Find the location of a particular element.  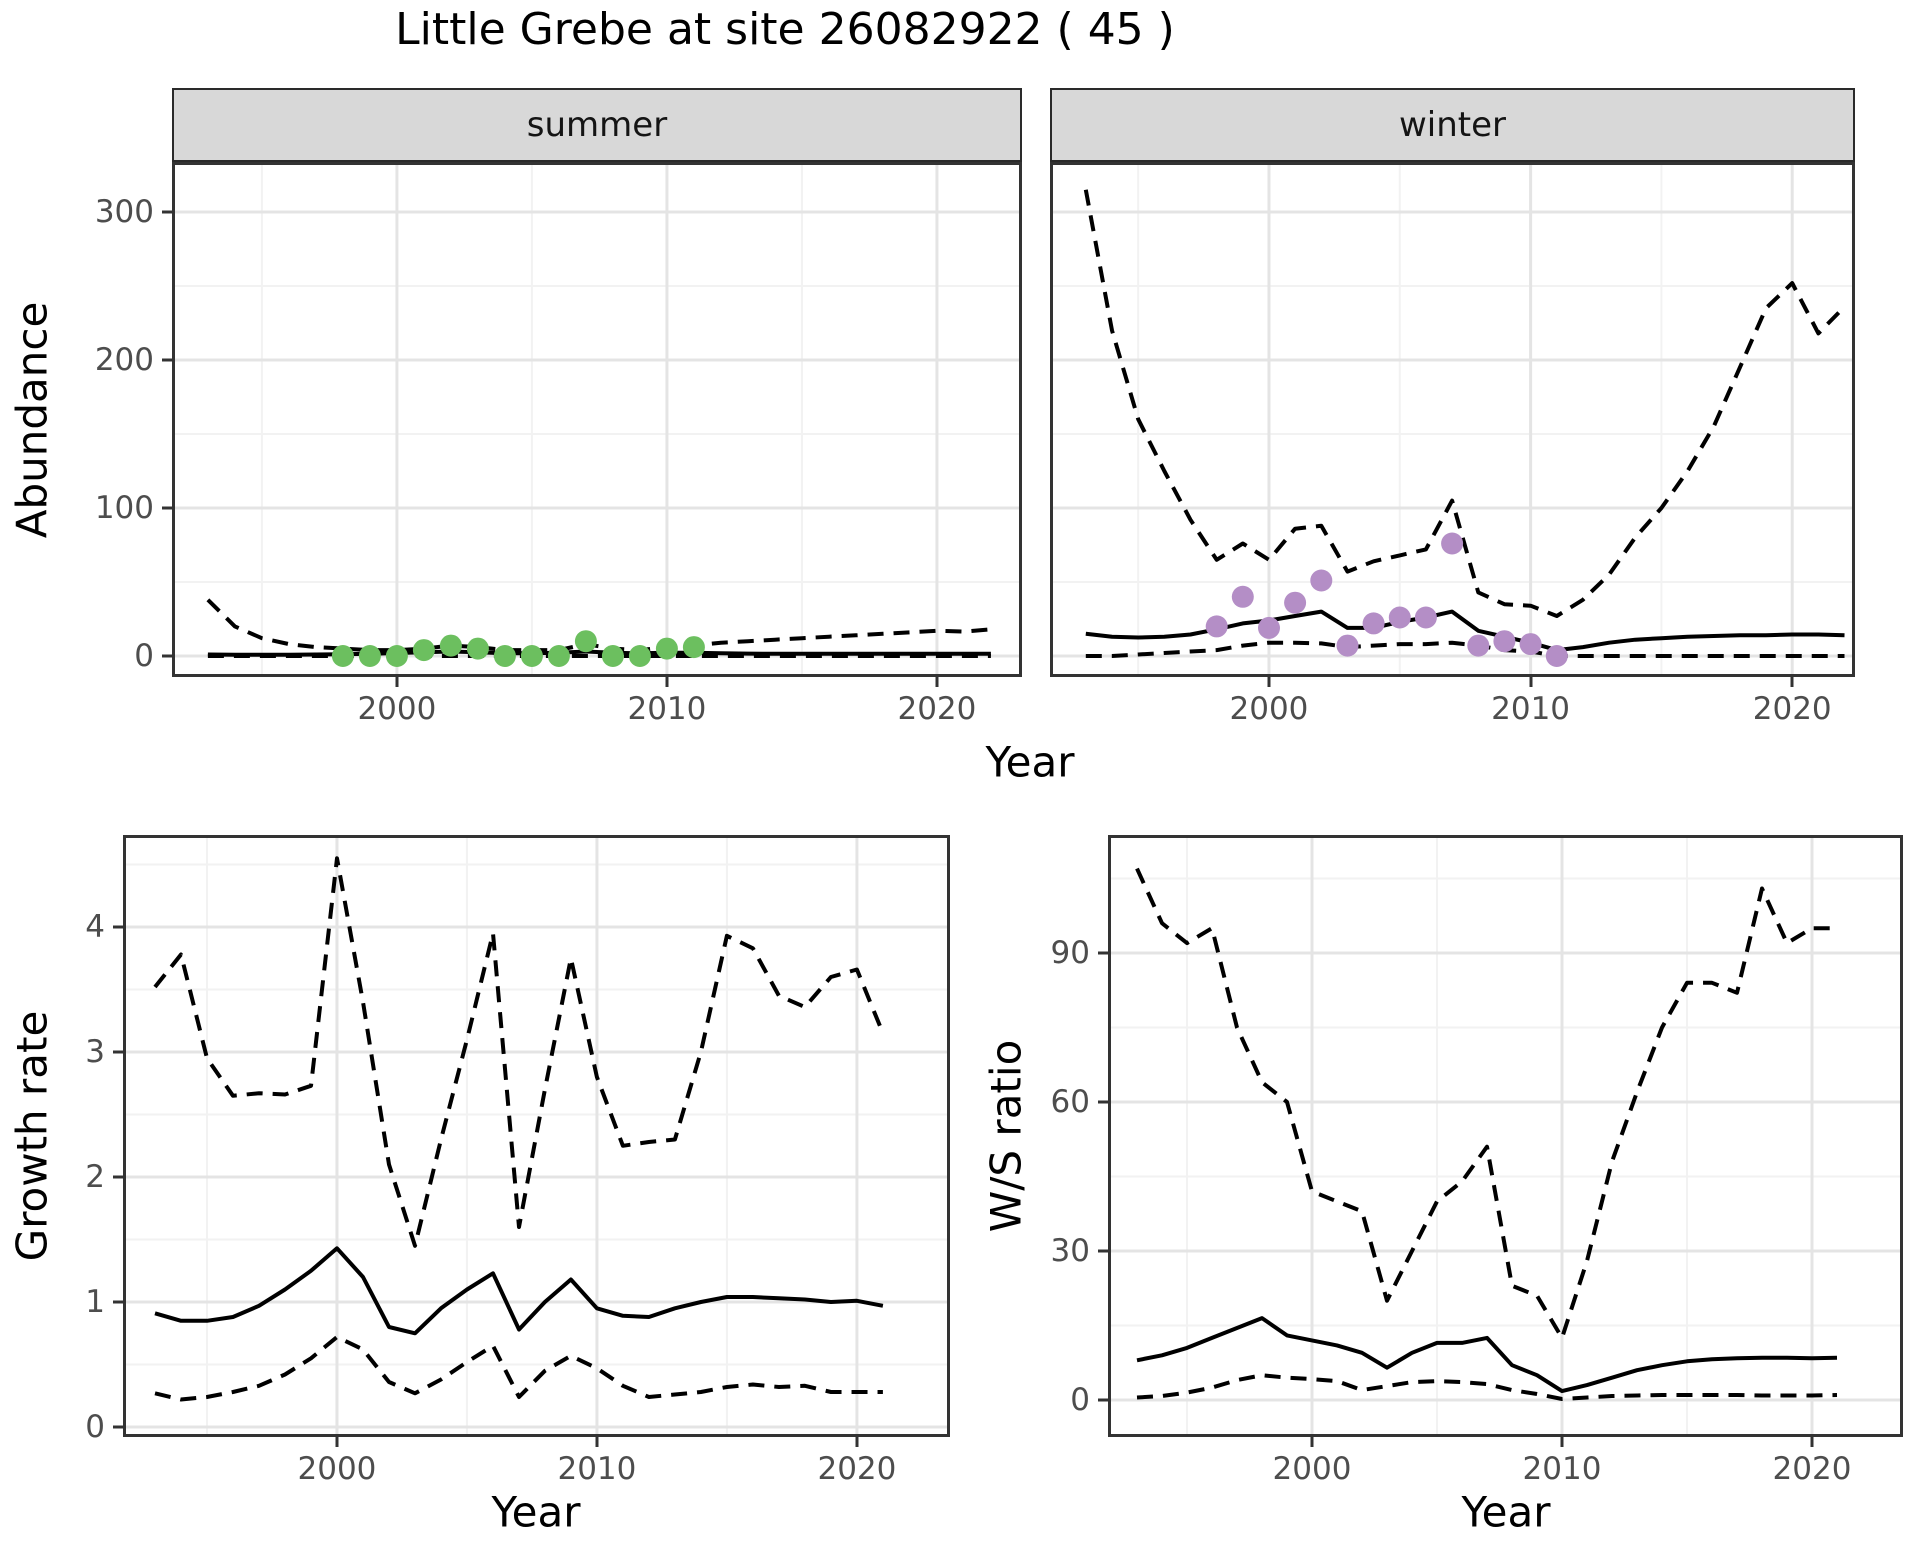

ws-fitted-line is located at coordinates (1487, 1355).